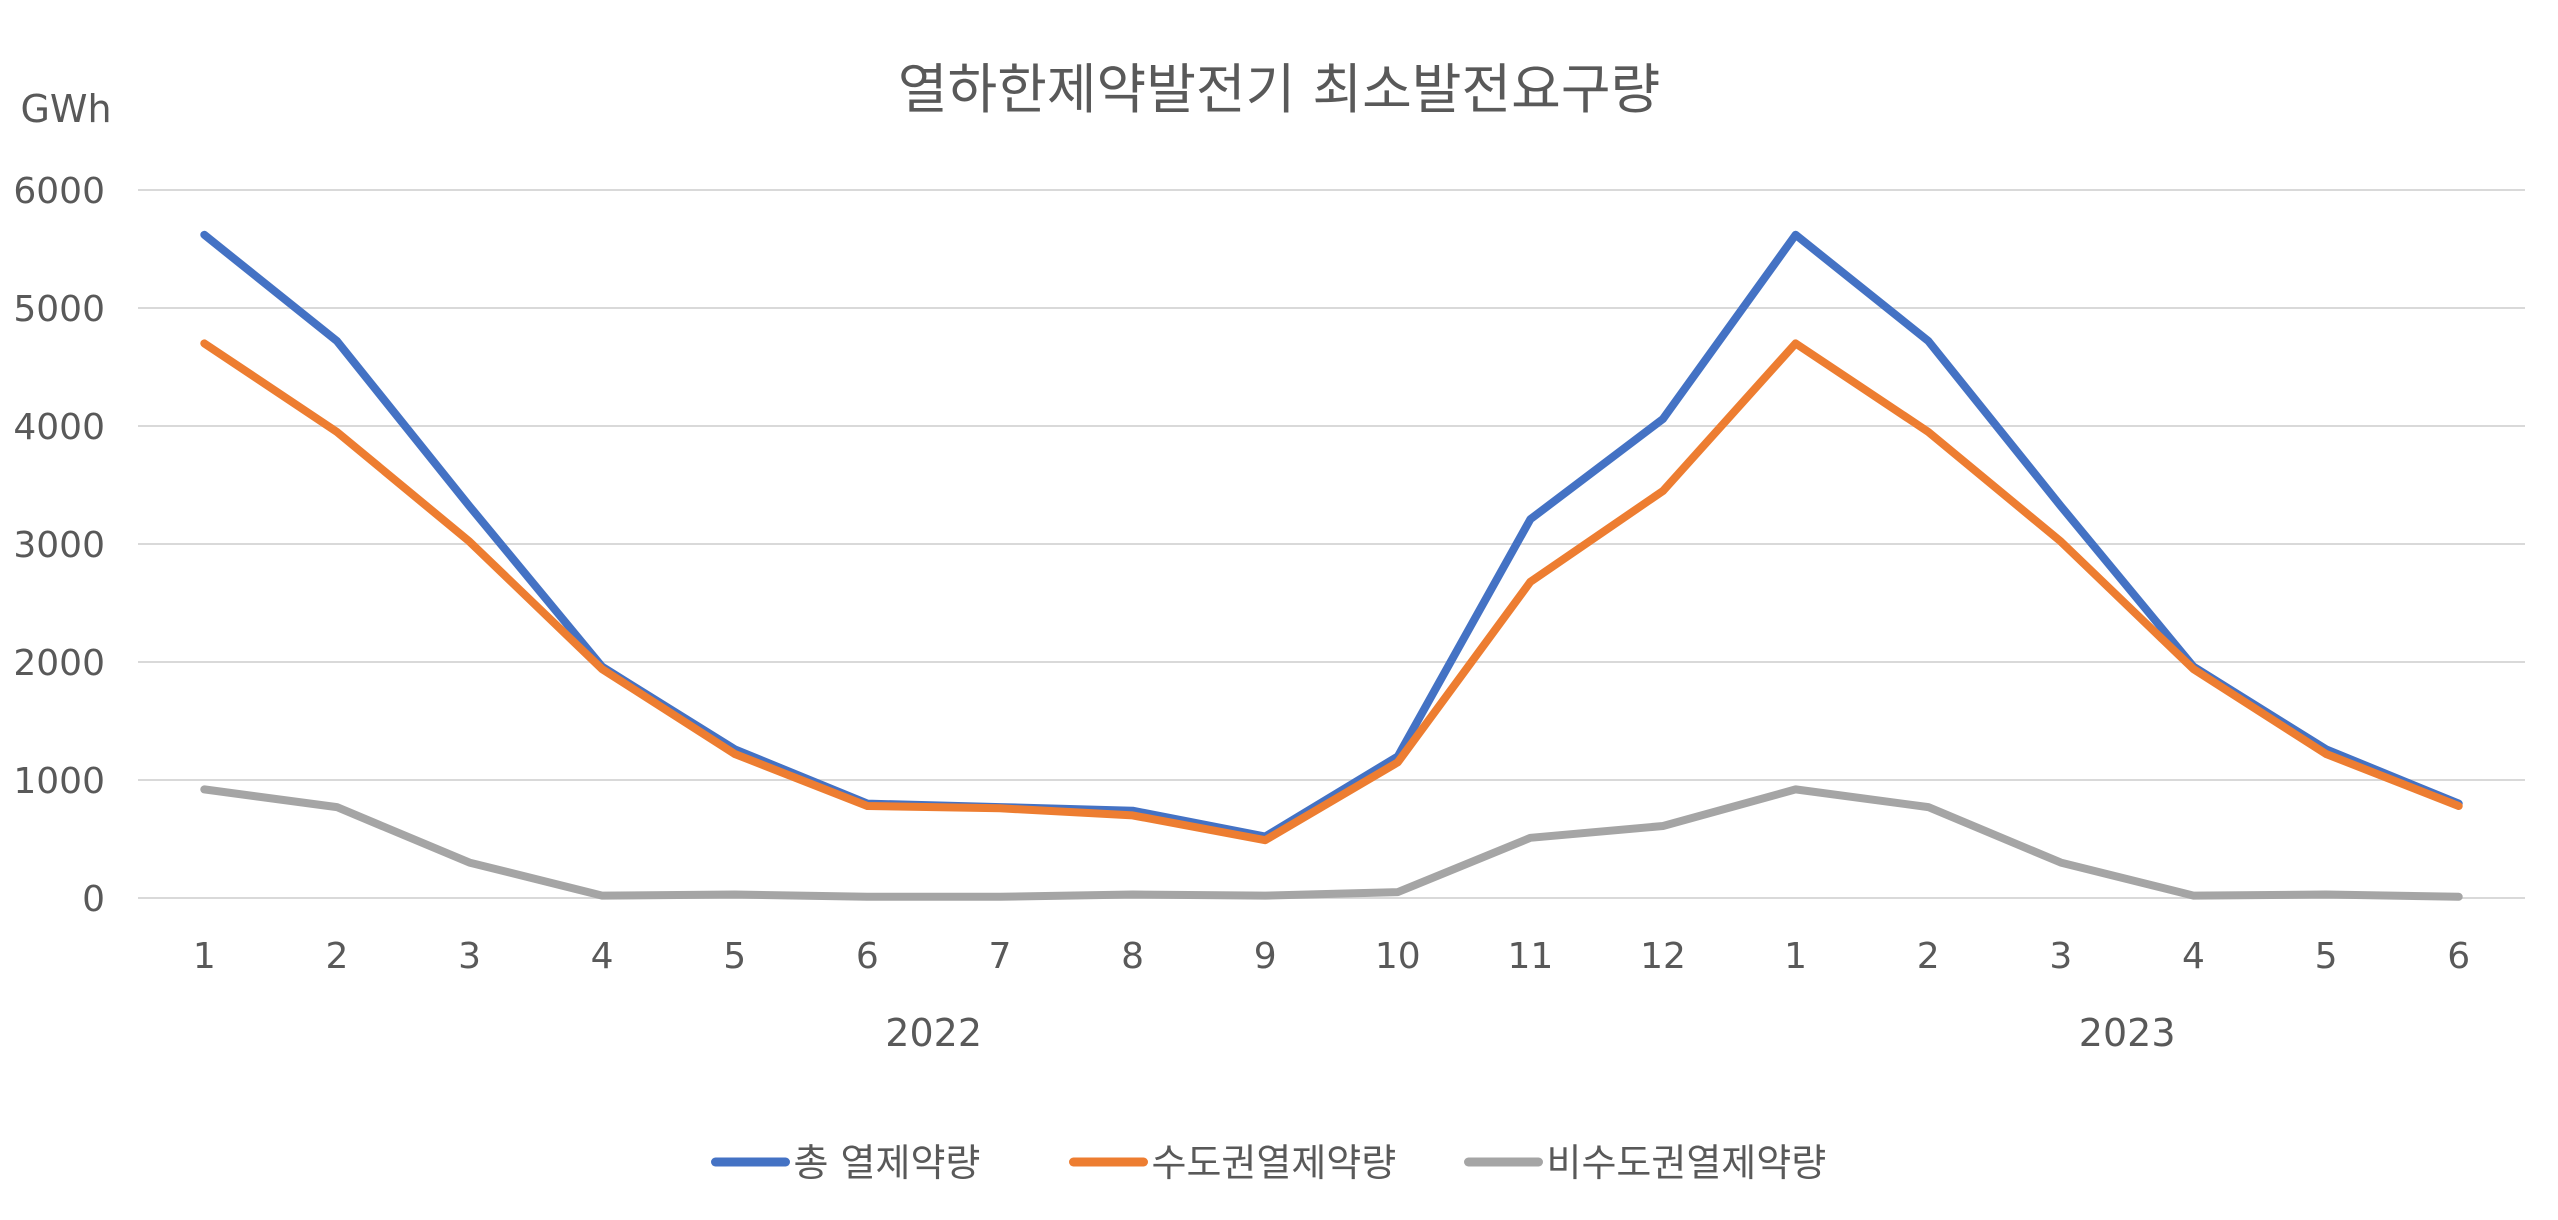 The width and height of the screenshot is (2558, 1220). What do you see at coordinates (2127, 1033) in the screenshot?
I see `x-axis-year-label: 2023` at bounding box center [2127, 1033].